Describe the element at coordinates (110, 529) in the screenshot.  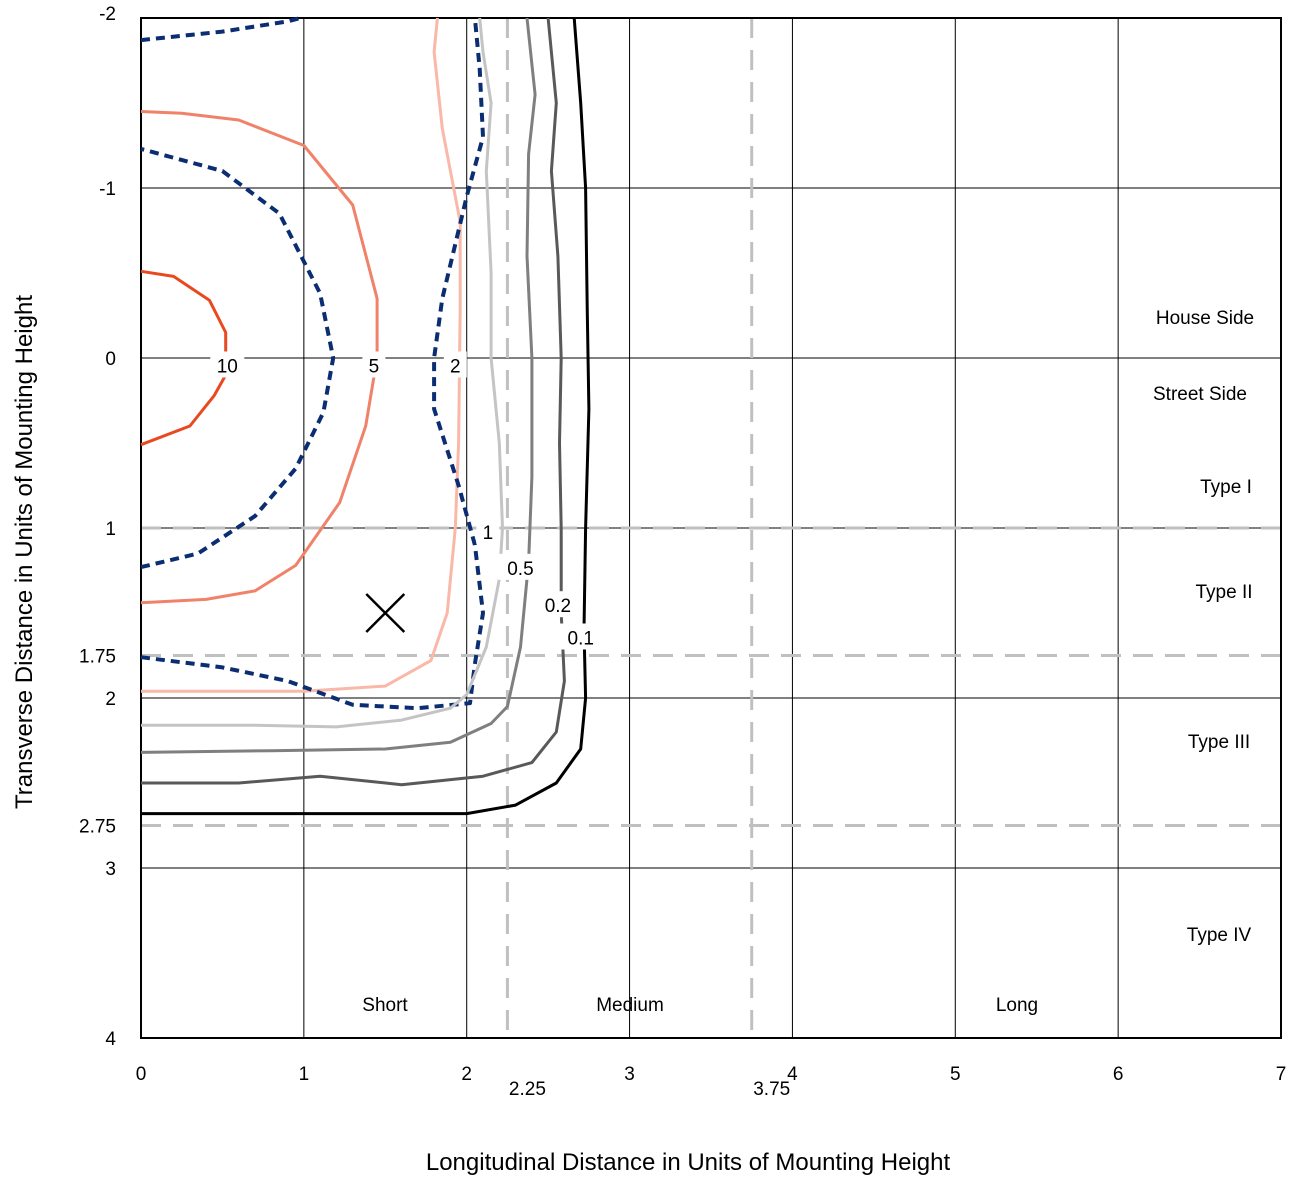
I see `y-tick-1: 1` at that location.